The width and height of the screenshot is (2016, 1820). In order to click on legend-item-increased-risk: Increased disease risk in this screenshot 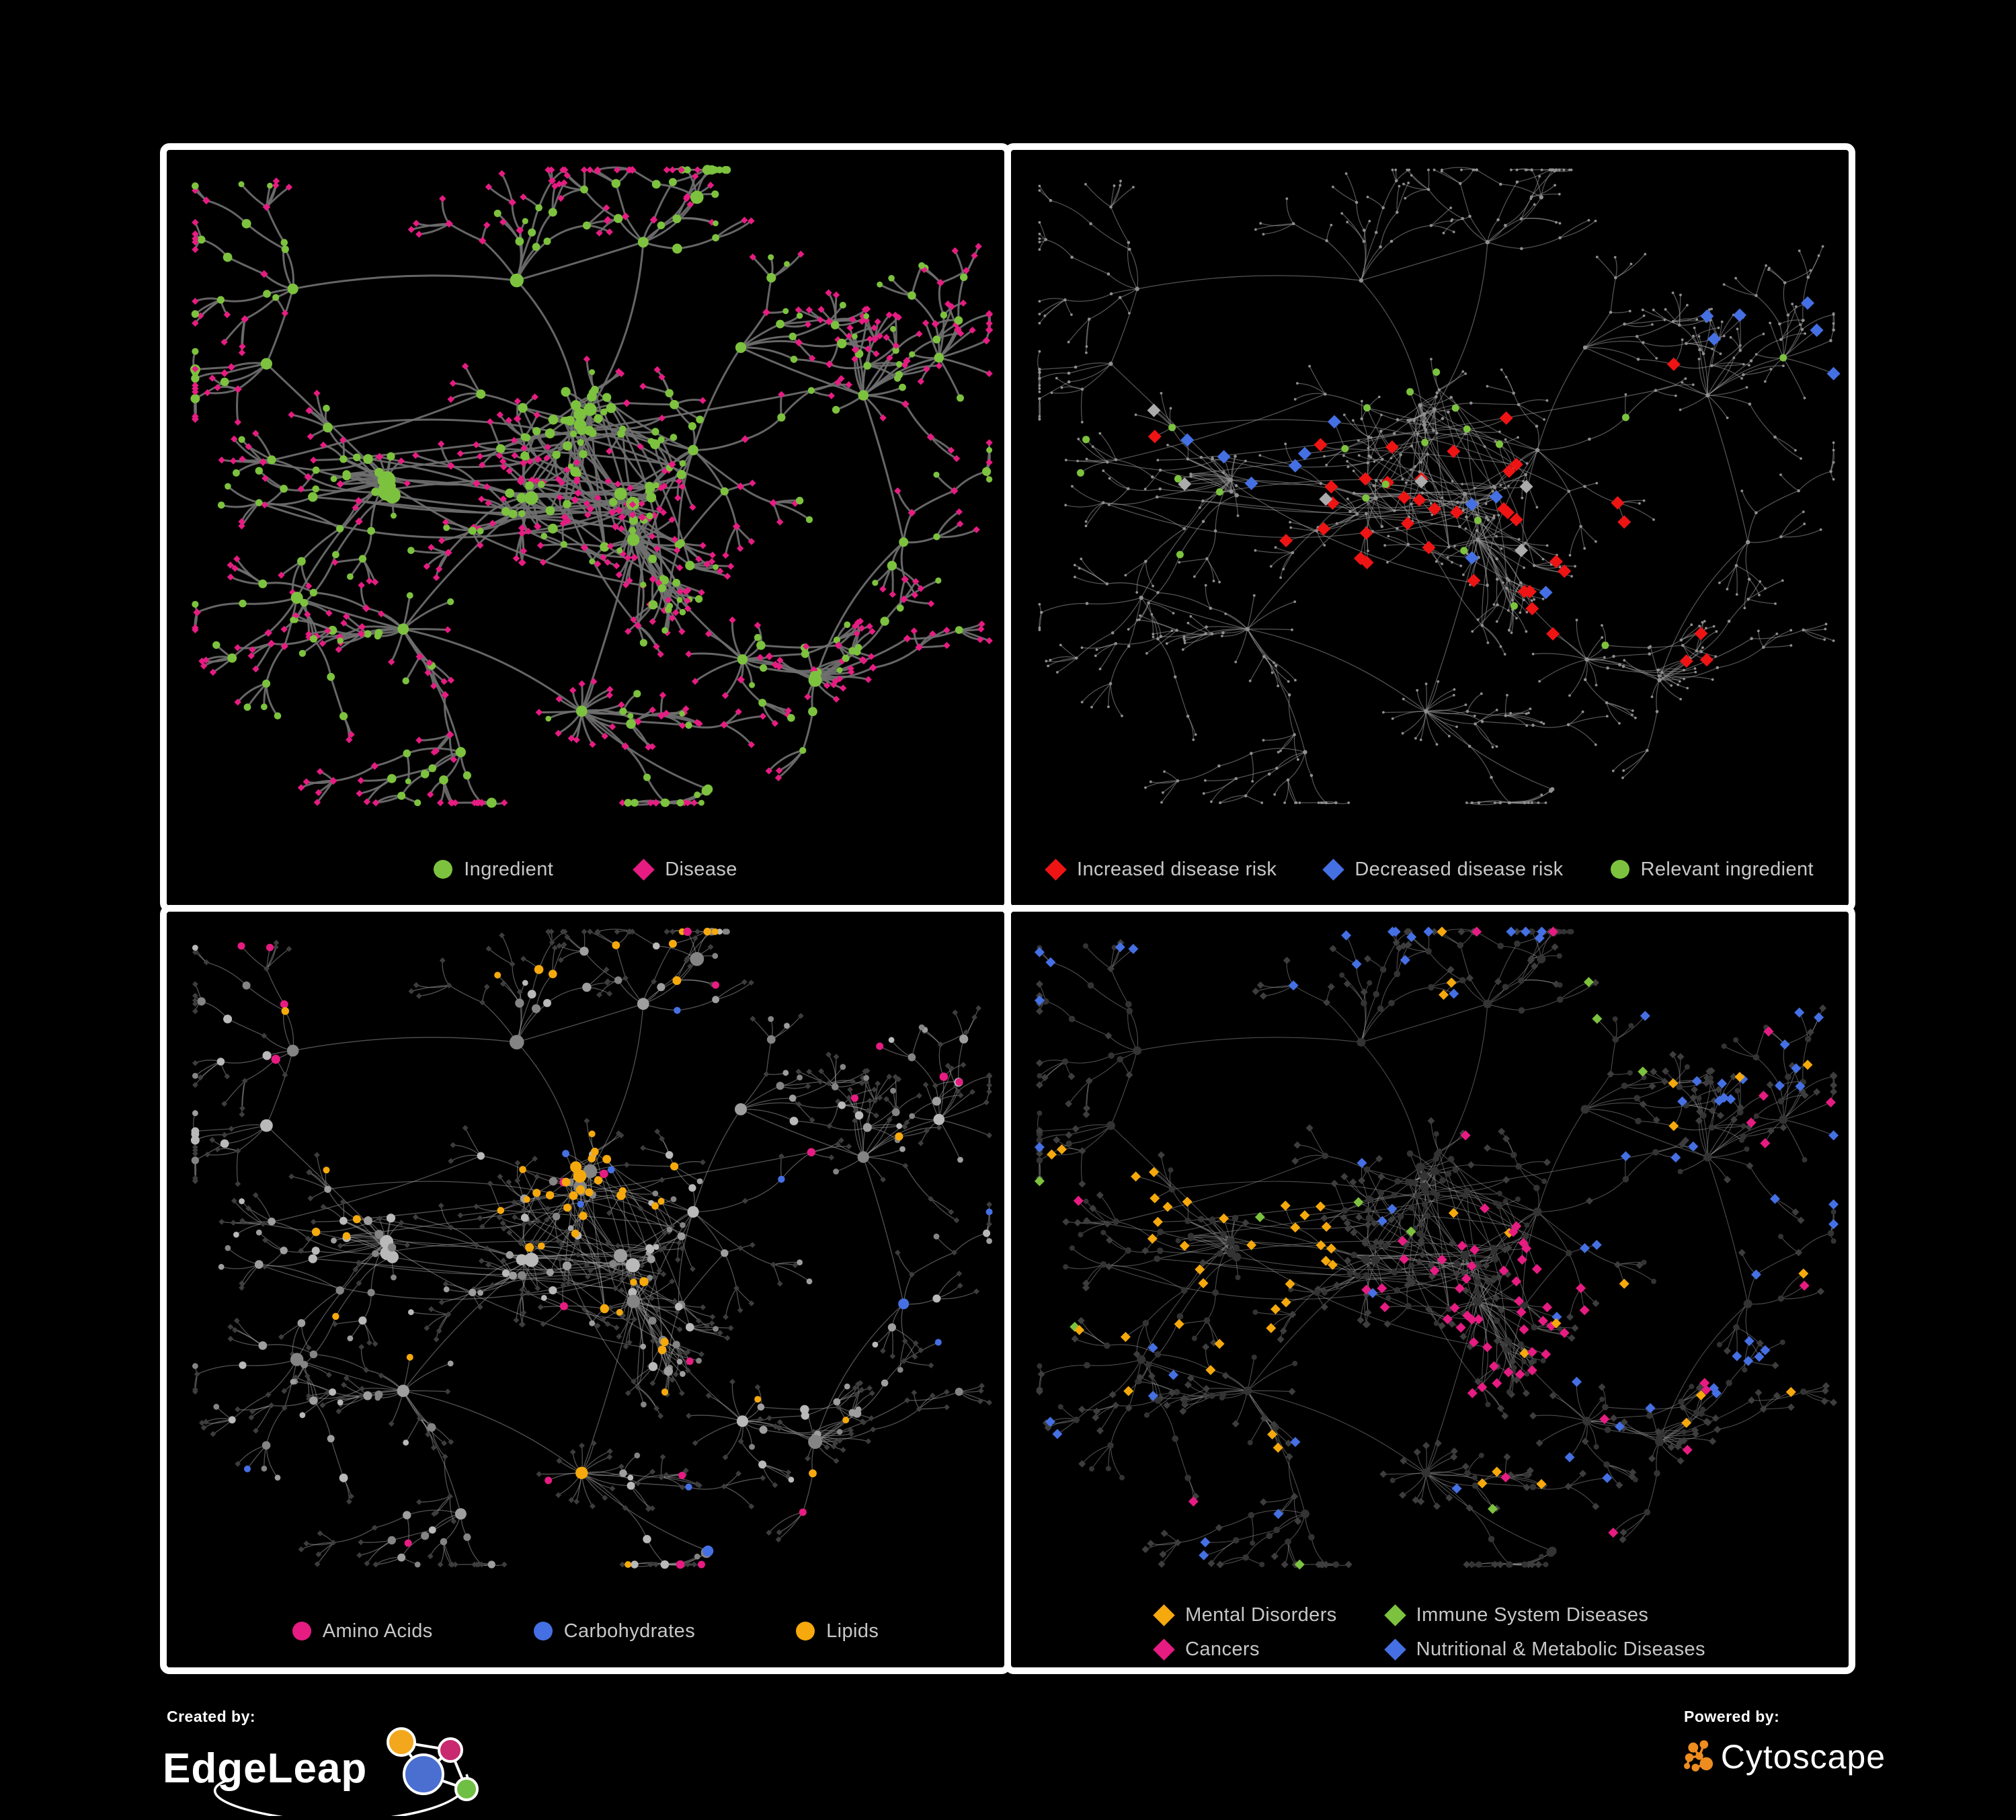, I will do `click(1161, 869)`.